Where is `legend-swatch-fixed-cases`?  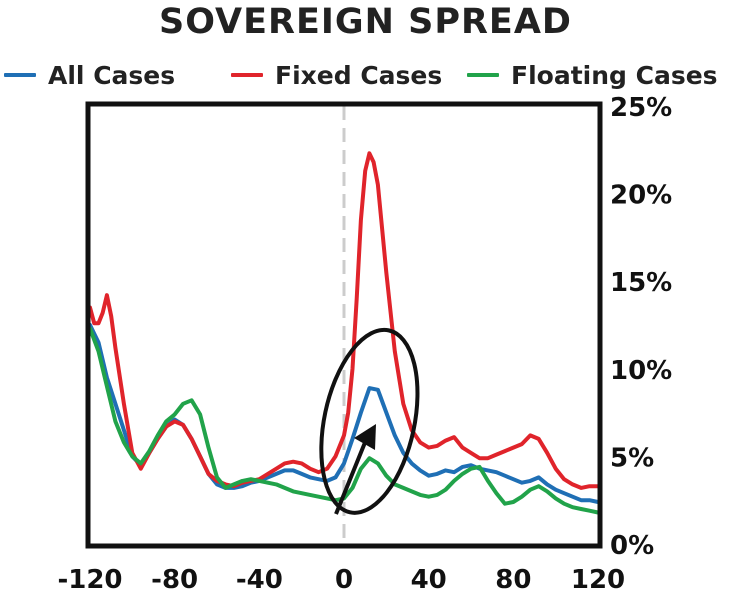 legend-swatch-fixed-cases is located at coordinates (247, 75).